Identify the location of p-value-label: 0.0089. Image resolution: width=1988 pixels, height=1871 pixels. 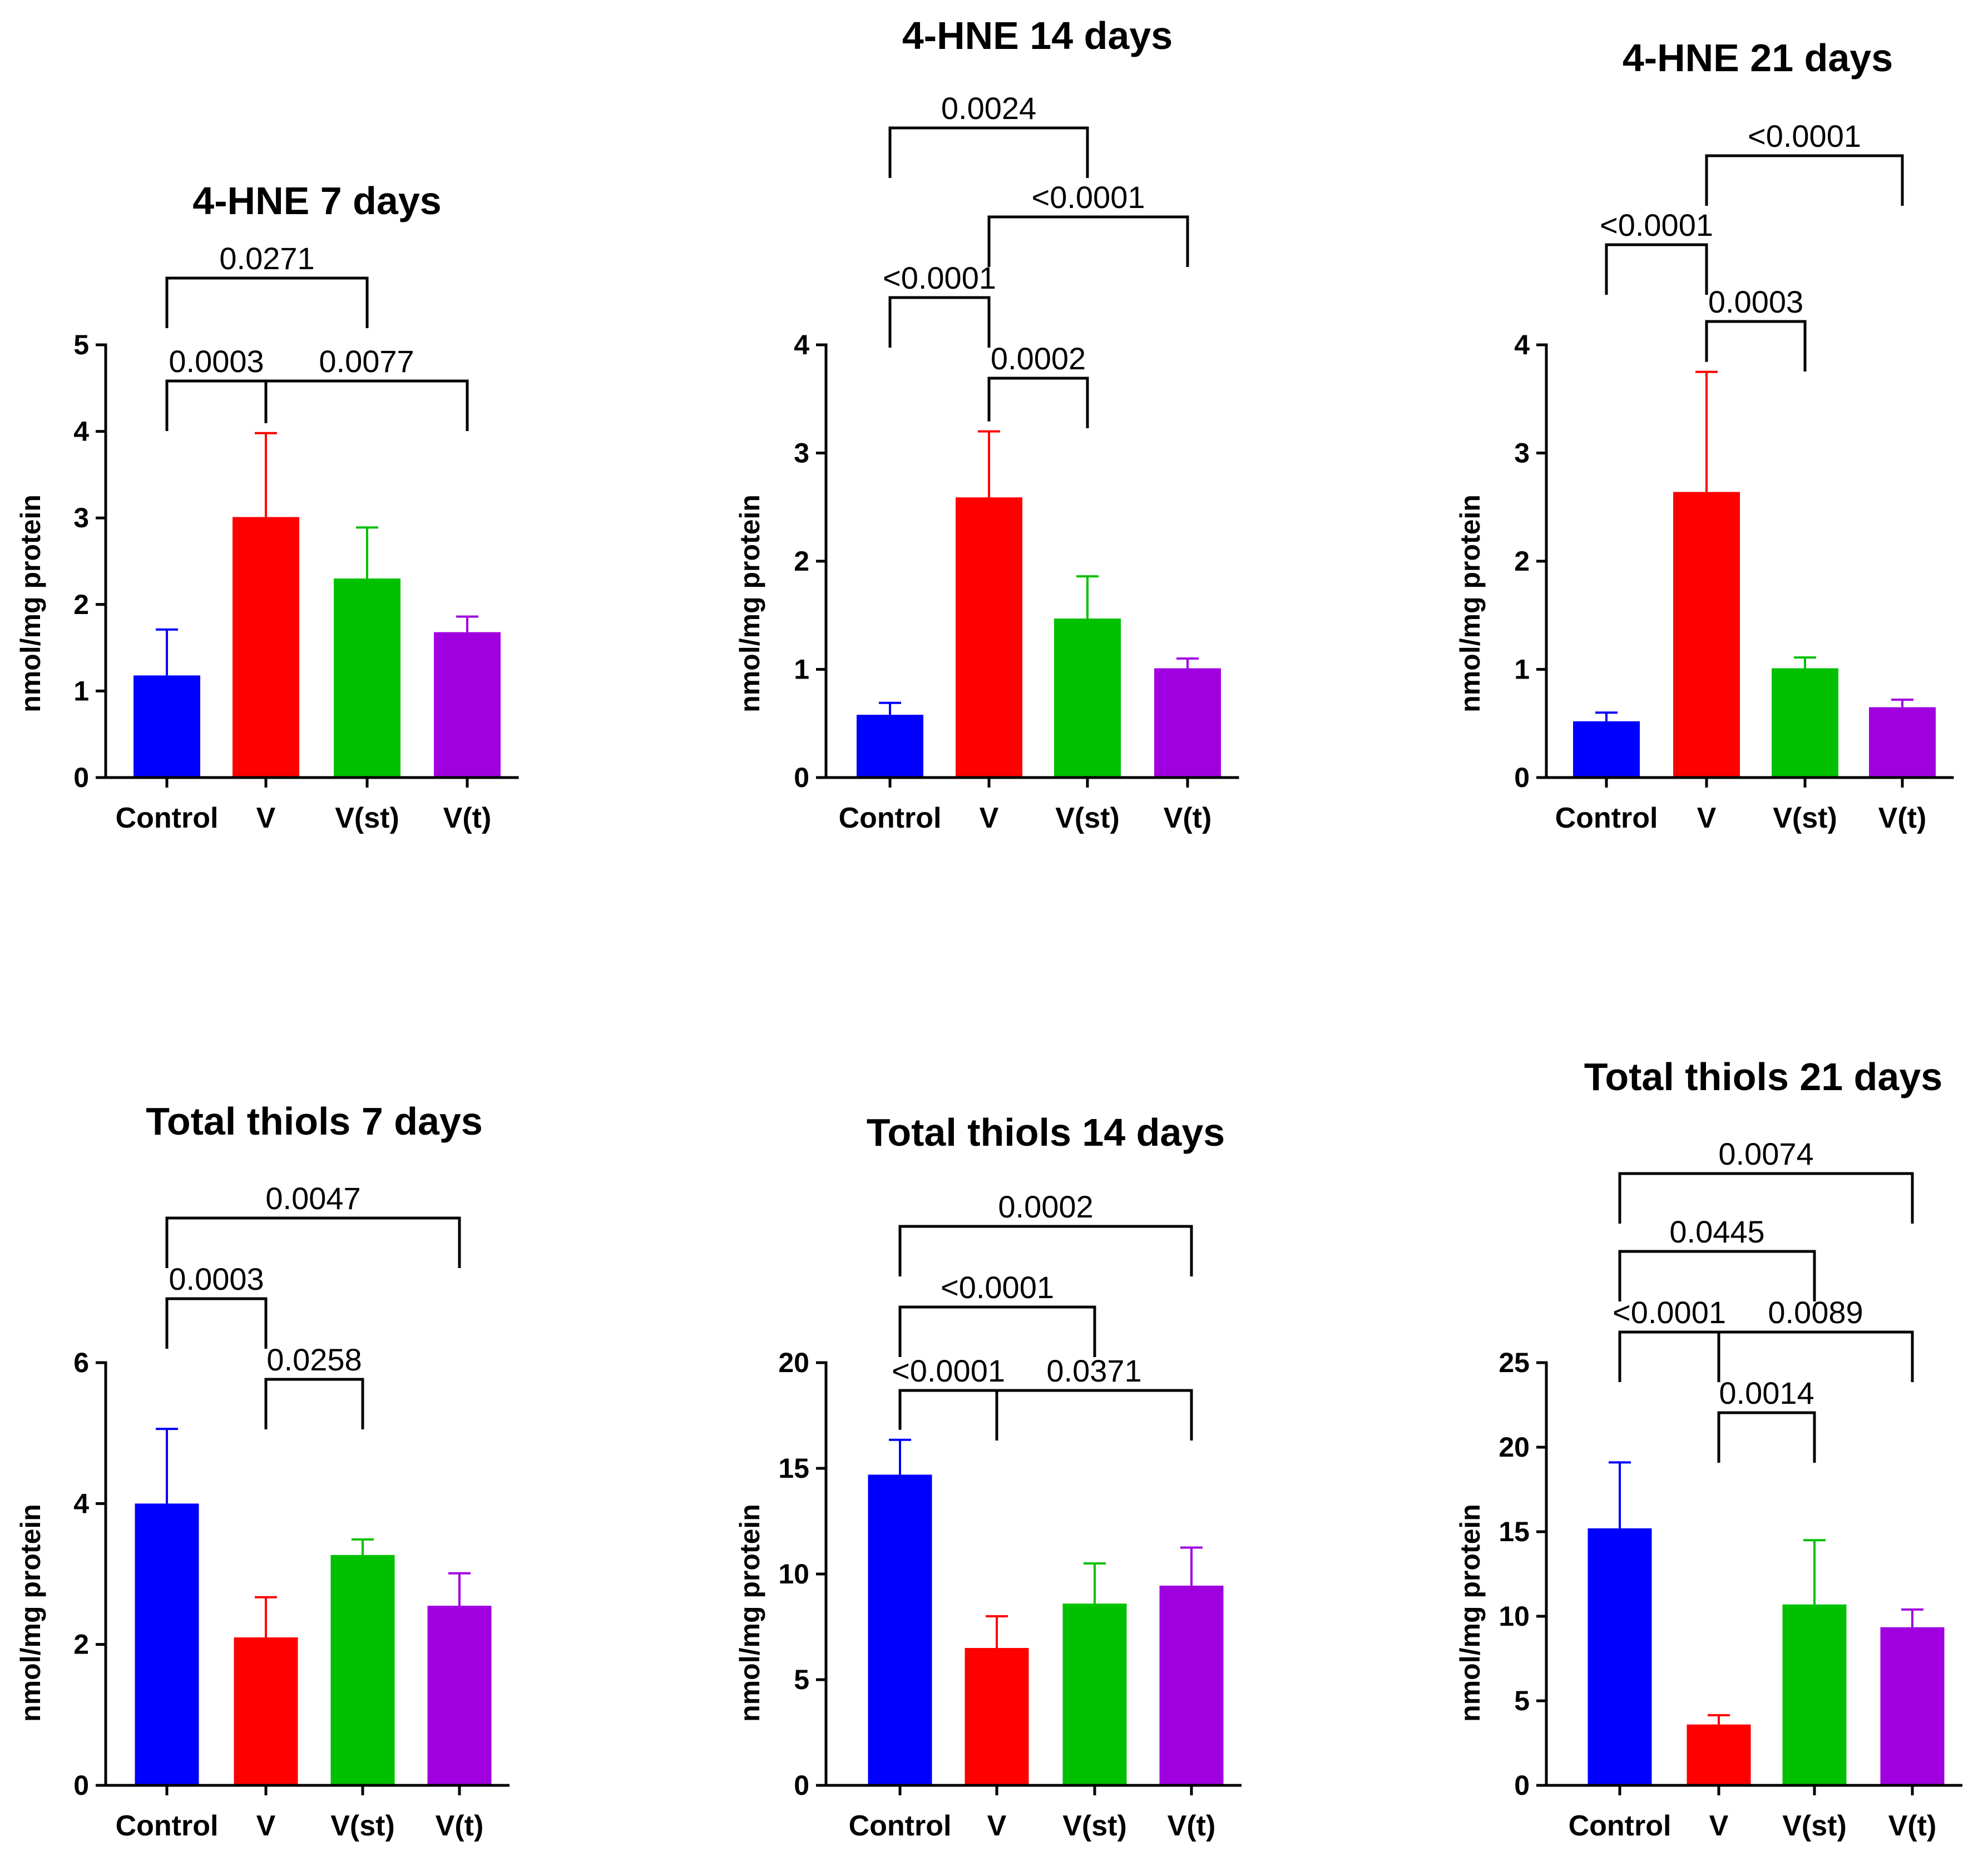
(1816, 1312).